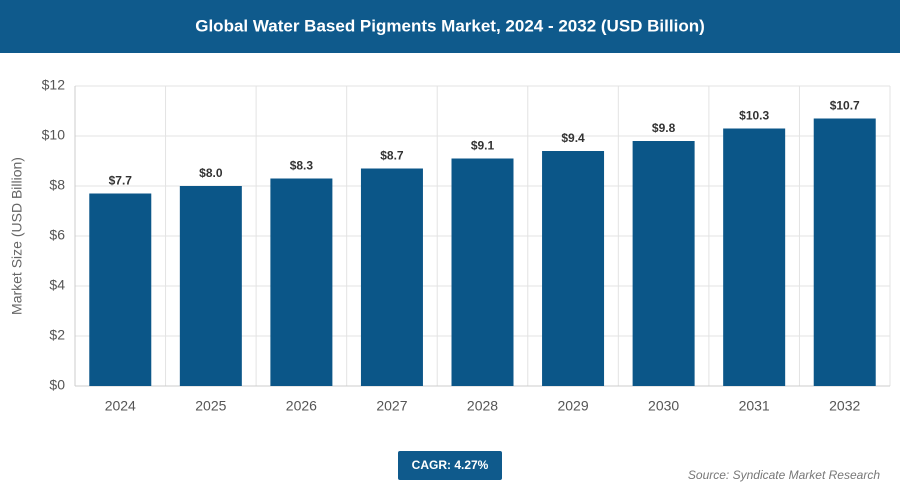 This screenshot has width=900, height=500. I want to click on x-tick-label: 2027, so click(391, 406).